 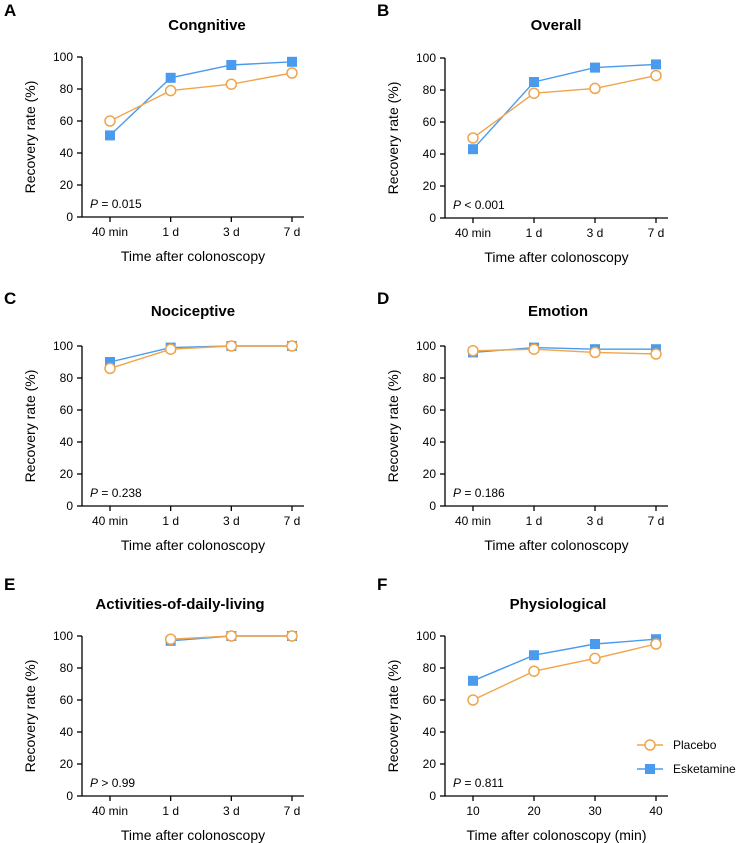 What do you see at coordinates (695, 745) in the screenshot?
I see `legend-label: Placebo` at bounding box center [695, 745].